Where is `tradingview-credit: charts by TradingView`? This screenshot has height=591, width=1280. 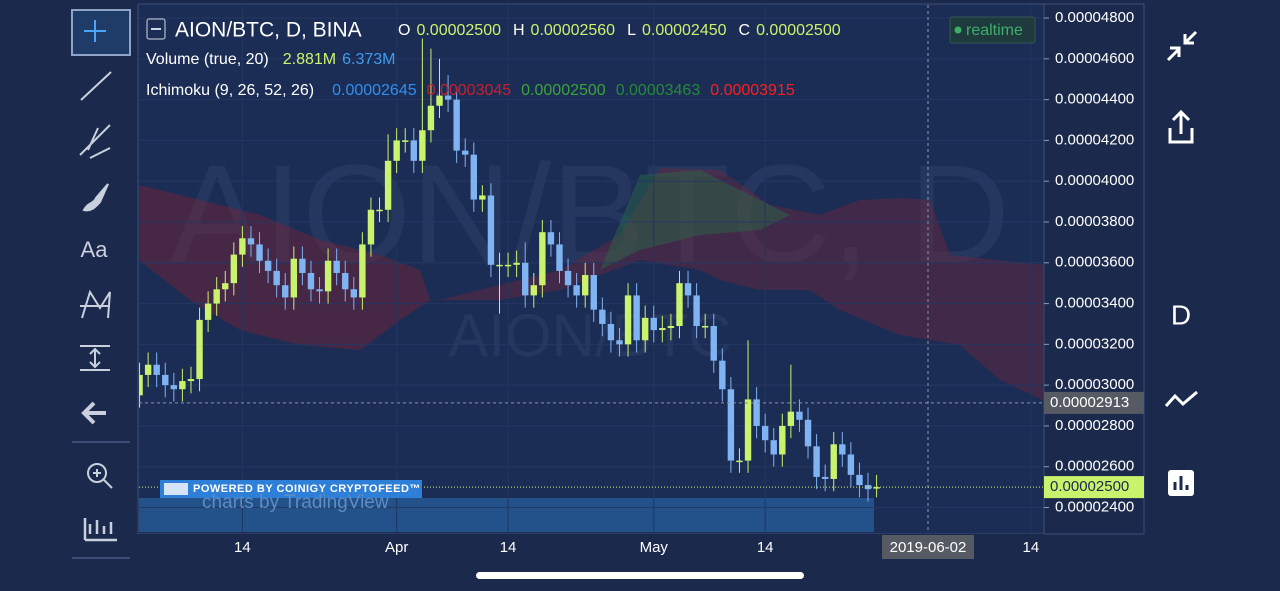
tradingview-credit: charts by TradingView is located at coordinates (295, 502).